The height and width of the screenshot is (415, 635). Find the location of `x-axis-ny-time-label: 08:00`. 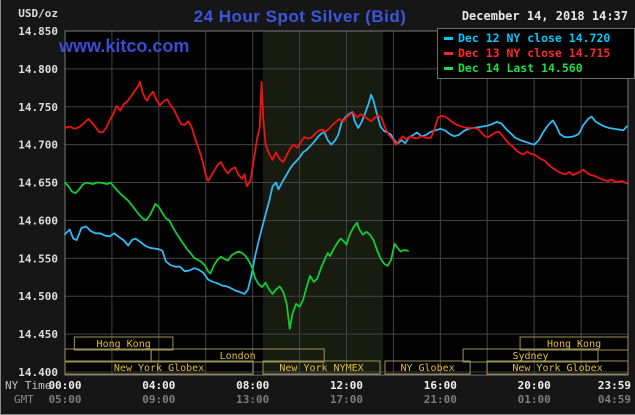

x-axis-ny-time-label: 08:00 is located at coordinates (252, 385).